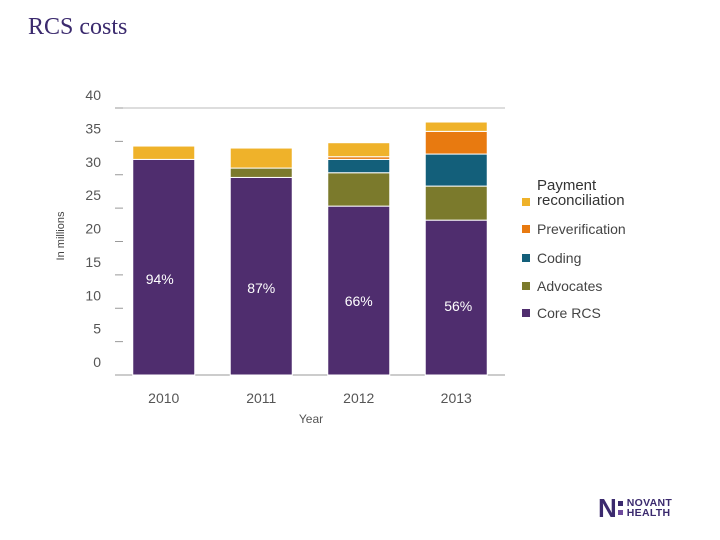  I want to click on y-tick-label: 10, so click(93, 295).